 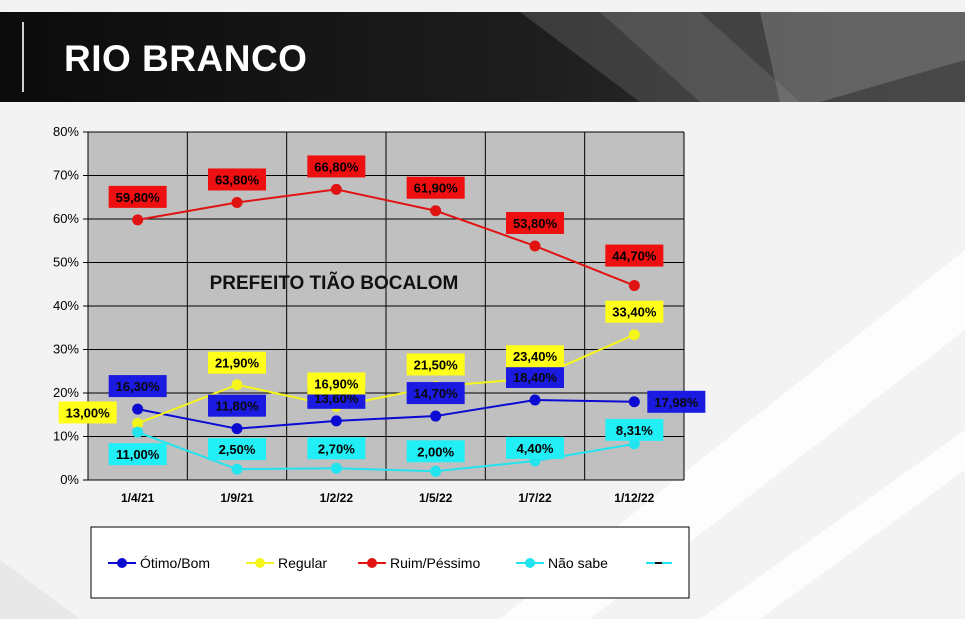 What do you see at coordinates (436, 498) in the screenshot?
I see `x-tick-label: 1/5/22` at bounding box center [436, 498].